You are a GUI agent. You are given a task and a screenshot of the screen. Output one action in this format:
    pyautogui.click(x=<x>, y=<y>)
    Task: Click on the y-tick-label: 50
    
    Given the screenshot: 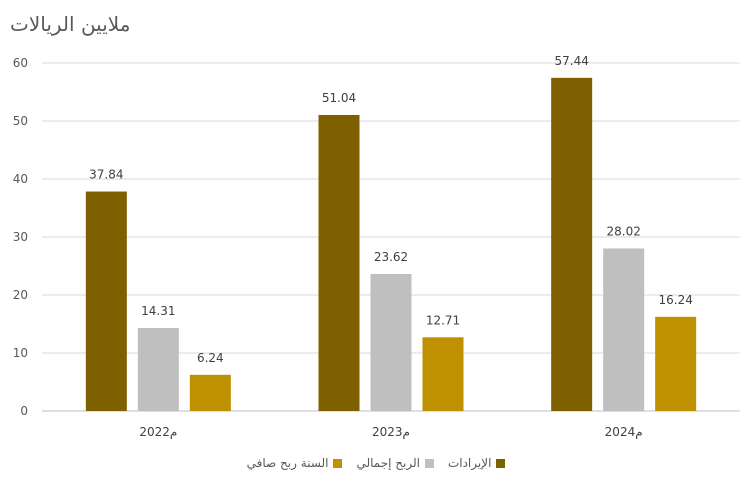 What is the action you would take?
    pyautogui.click(x=20, y=121)
    